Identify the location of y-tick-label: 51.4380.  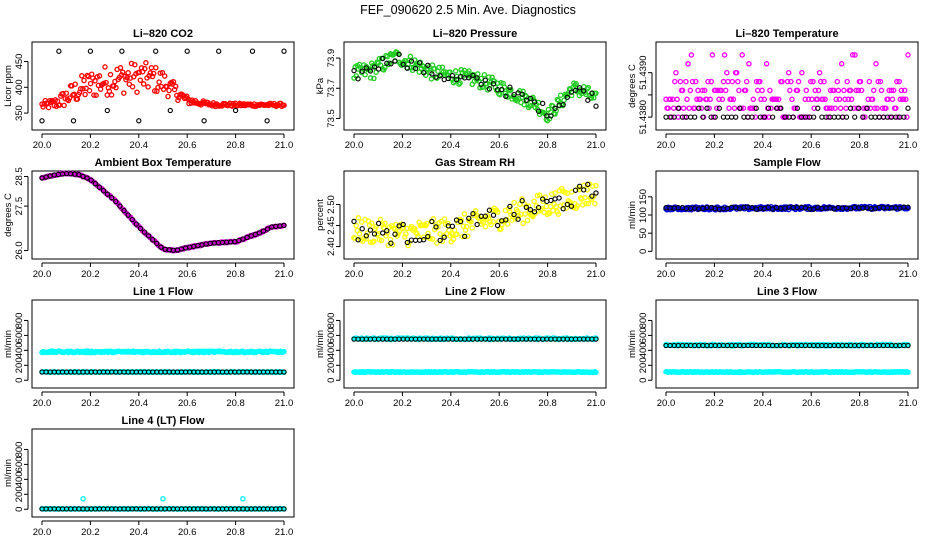
(643, 117).